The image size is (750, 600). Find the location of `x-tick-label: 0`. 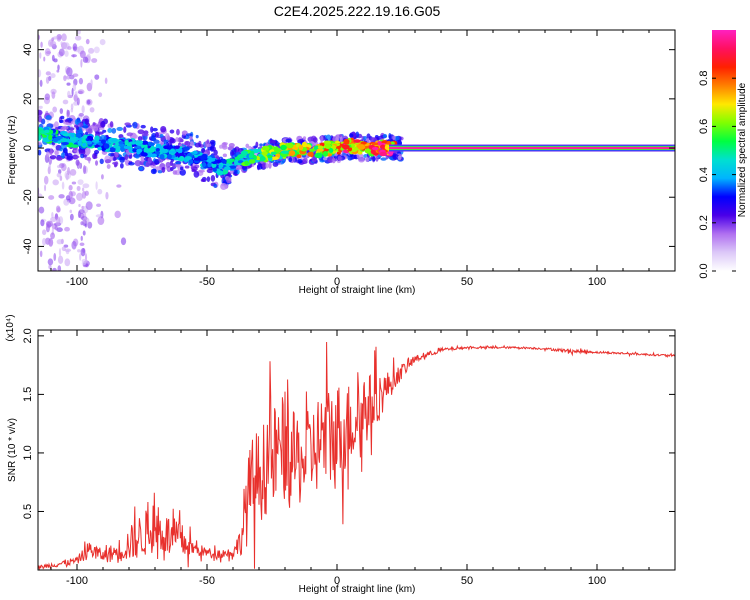

x-tick-label: 0 is located at coordinates (337, 282).